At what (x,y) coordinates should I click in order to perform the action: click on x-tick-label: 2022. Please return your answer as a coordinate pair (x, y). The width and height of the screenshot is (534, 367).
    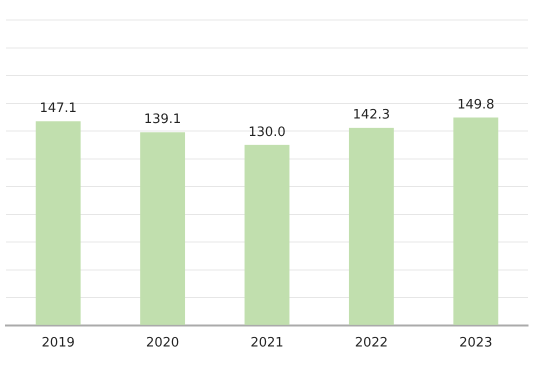
    Looking at the image, I should click on (371, 343).